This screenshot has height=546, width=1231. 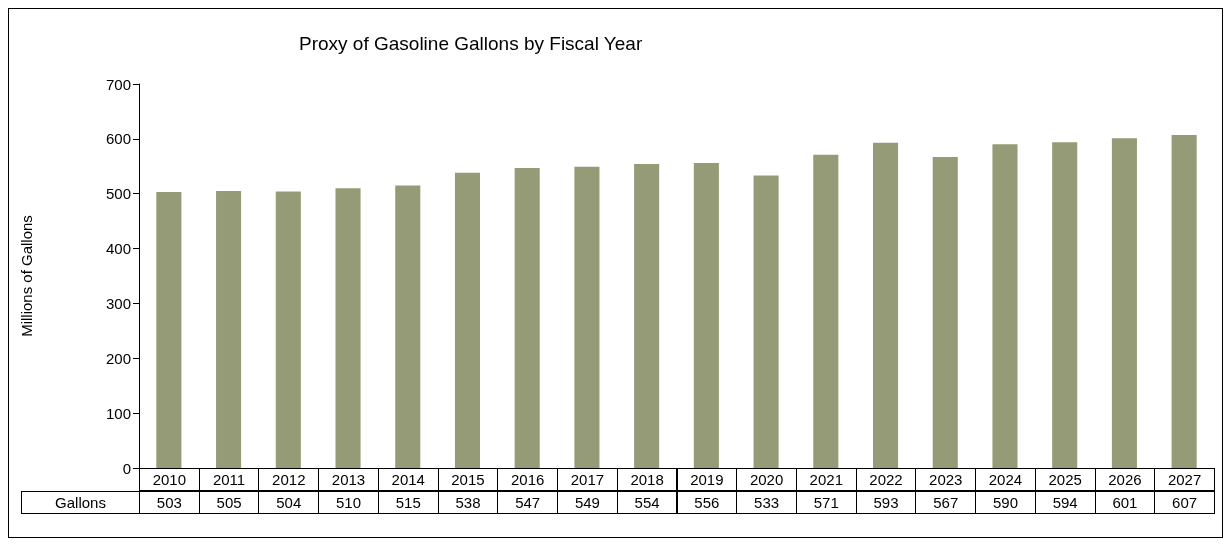 I want to click on x-tick-label: 2013, so click(x=348, y=479).